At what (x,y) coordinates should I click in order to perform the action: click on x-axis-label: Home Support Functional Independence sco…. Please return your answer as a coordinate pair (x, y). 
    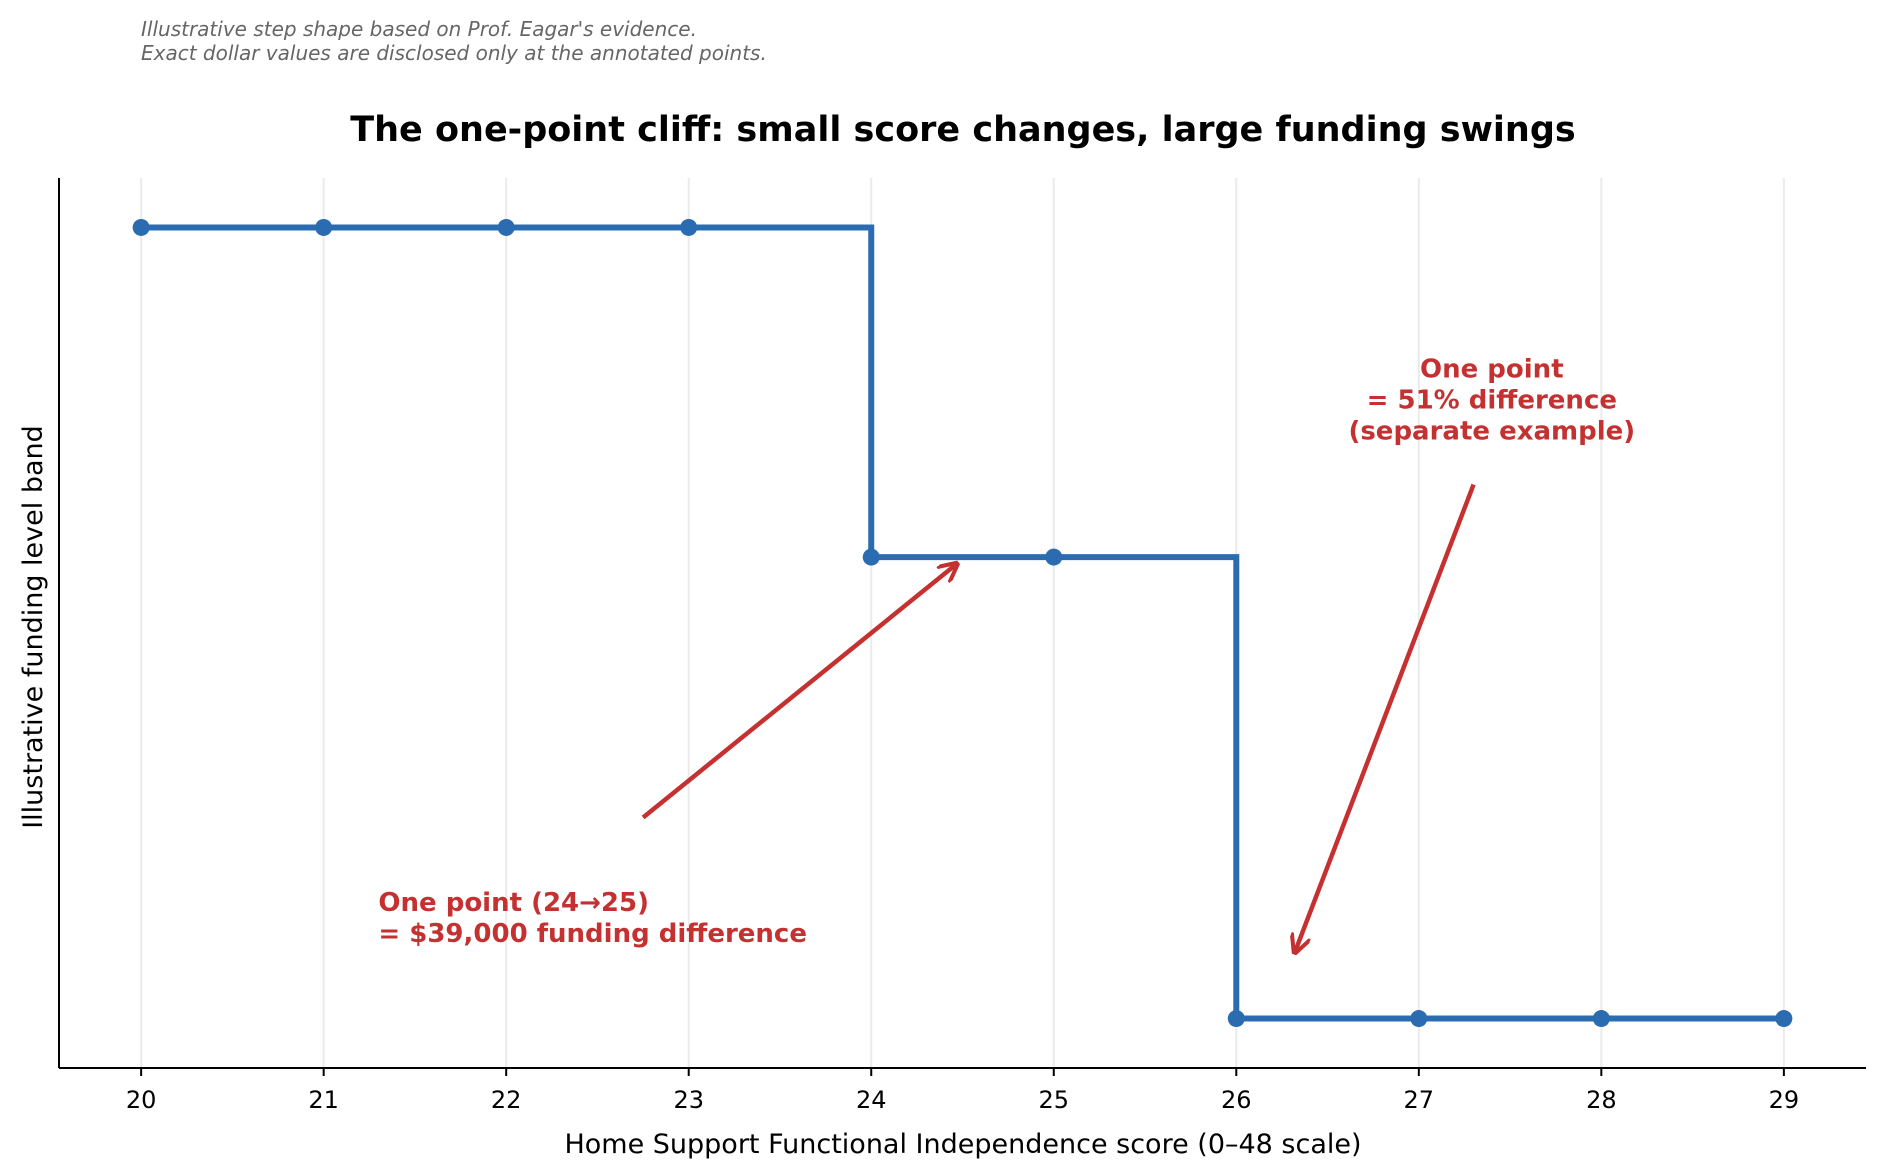
    Looking at the image, I should click on (962, 1144).